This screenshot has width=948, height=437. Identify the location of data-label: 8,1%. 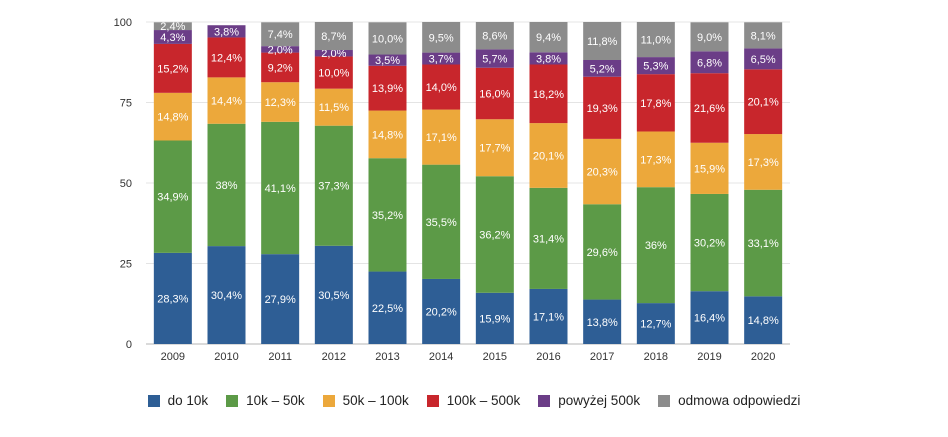
(763, 36).